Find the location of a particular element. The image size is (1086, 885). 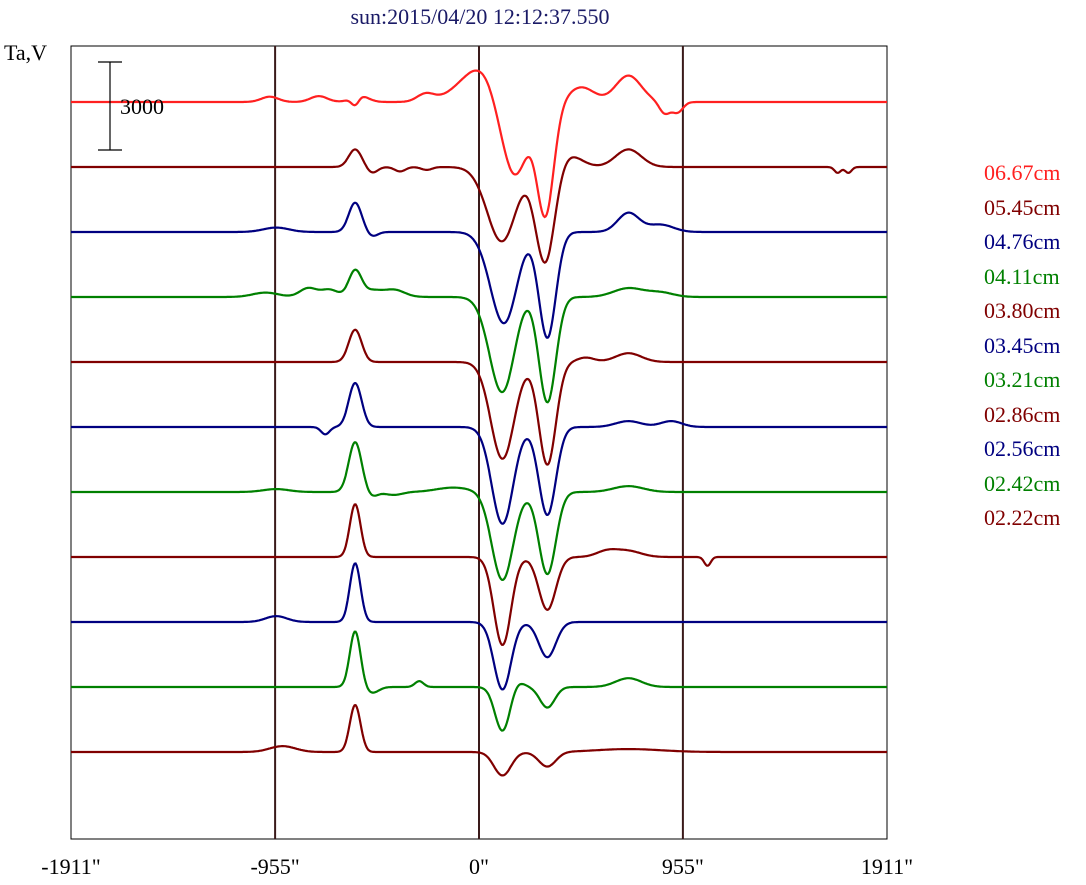

trace-06.67cm is located at coordinates (479, 144).